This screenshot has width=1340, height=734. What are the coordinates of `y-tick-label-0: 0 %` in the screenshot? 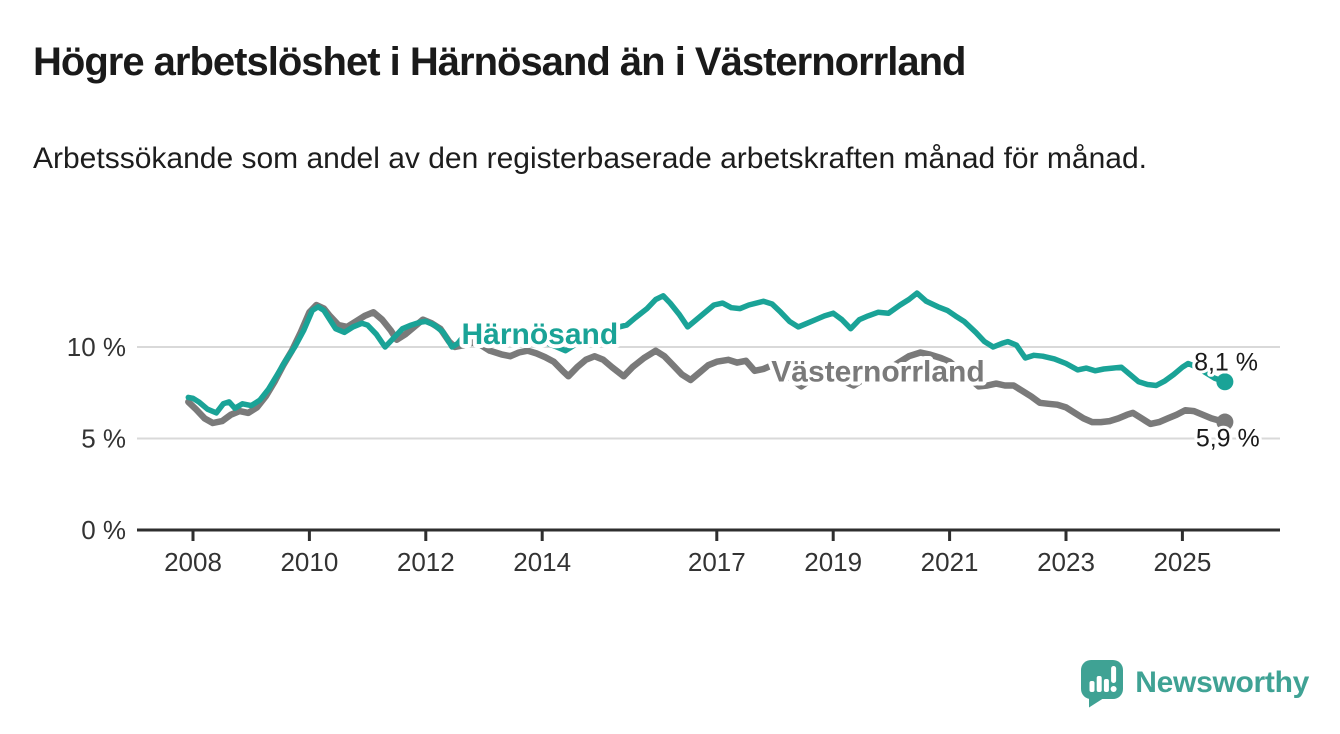 It's located at (103, 530).